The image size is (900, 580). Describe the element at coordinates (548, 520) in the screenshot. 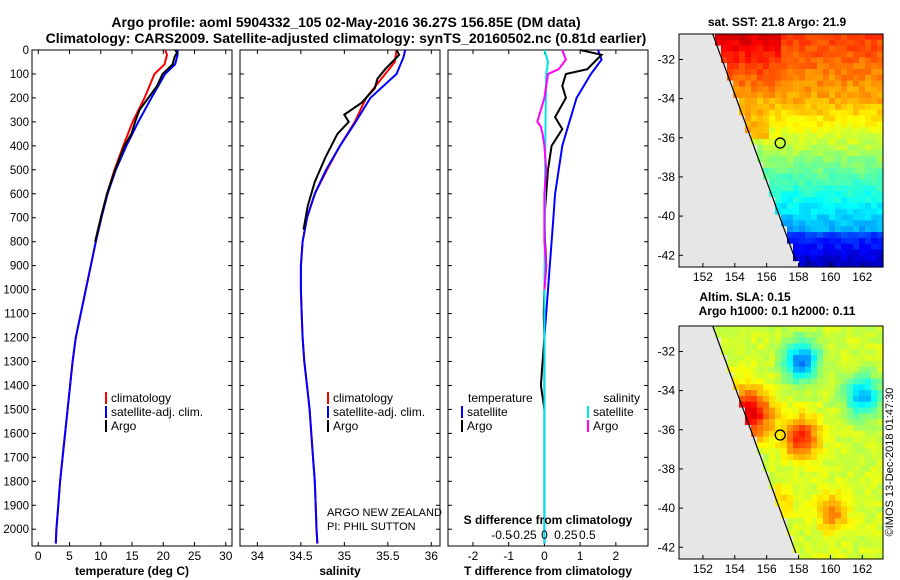

I see `x-axis-label-secondary: S difference from climatology` at that location.